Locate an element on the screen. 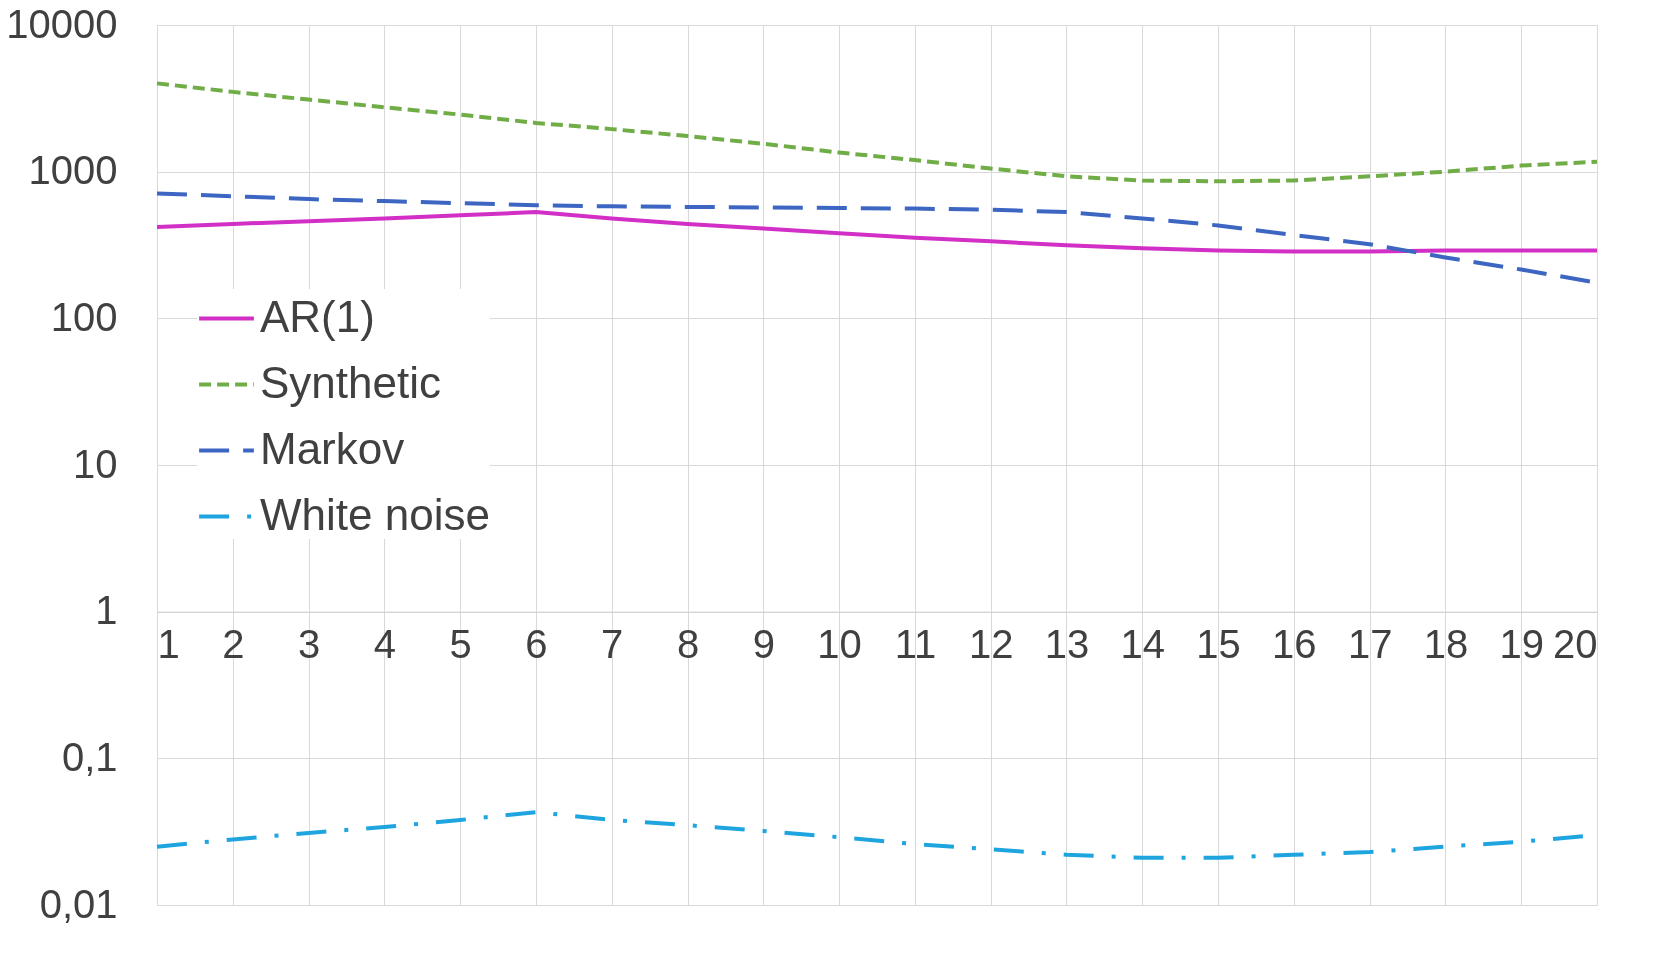 This screenshot has width=1654, height=978. legend-label: Synthetic is located at coordinates (350, 382).